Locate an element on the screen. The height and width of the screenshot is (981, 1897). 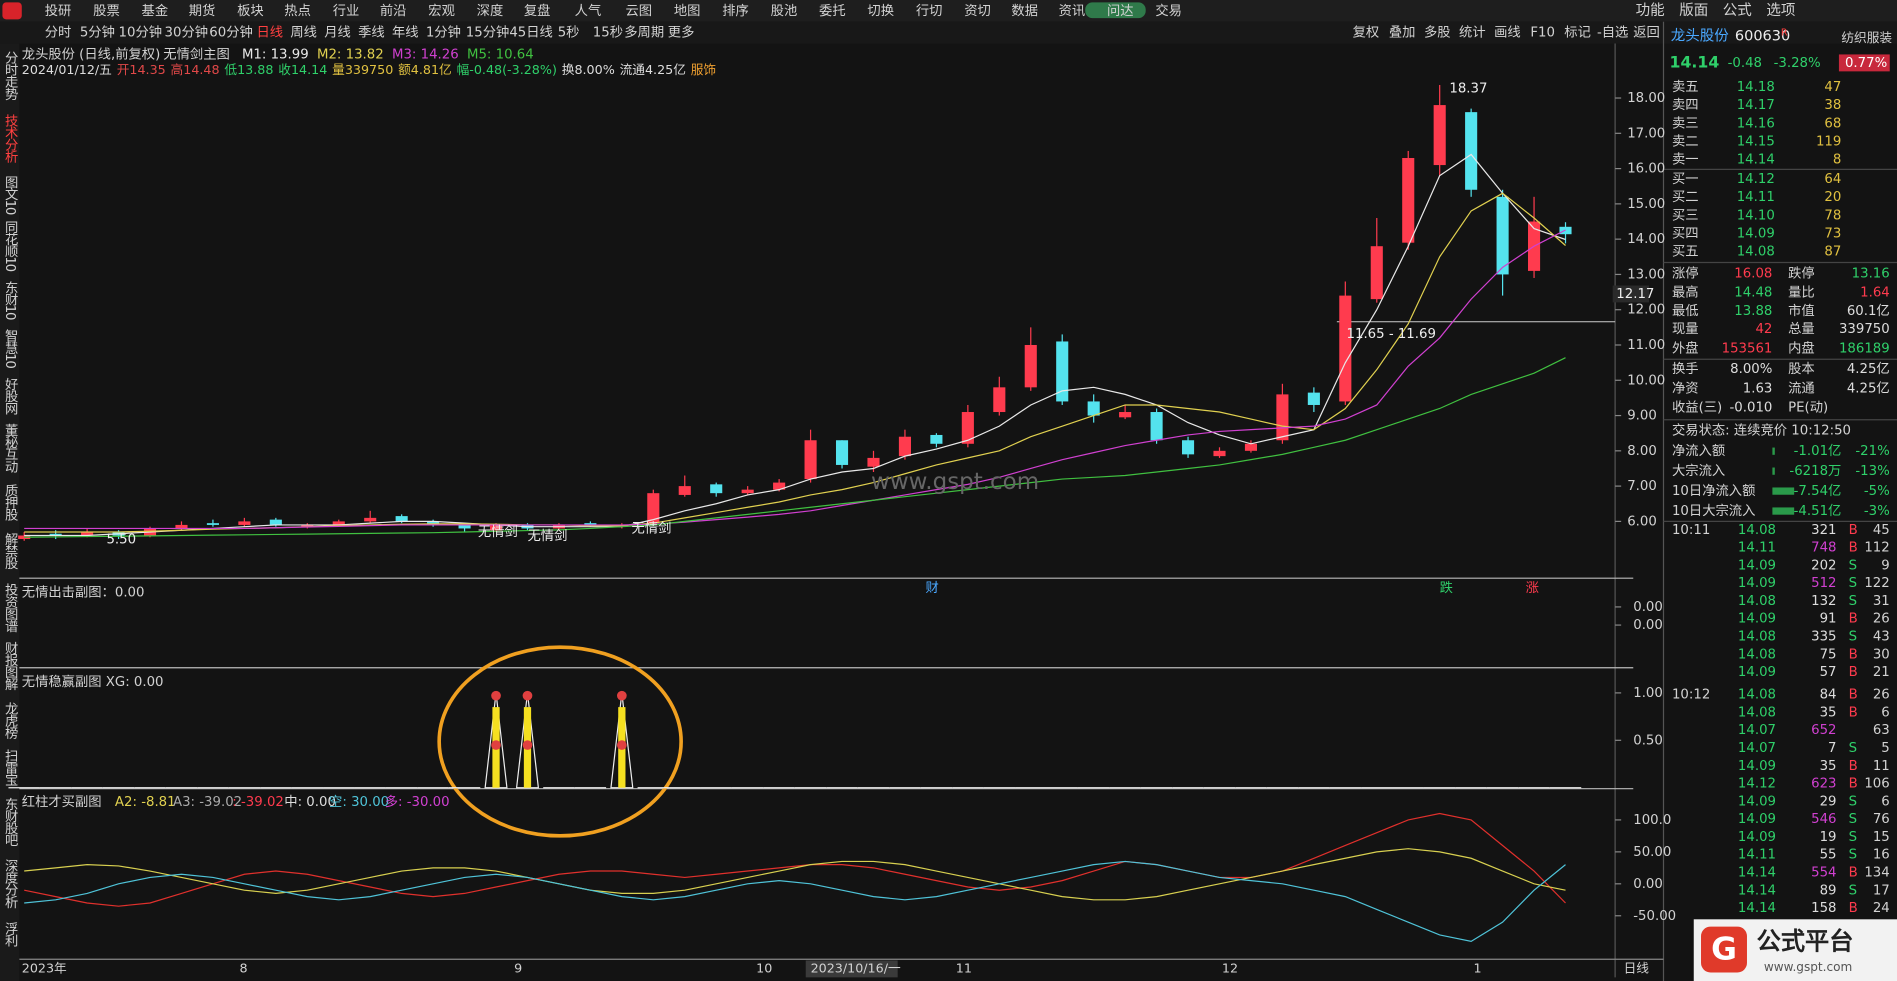
sidebar-tab: 扫雷宝 is located at coordinates (10, 766).